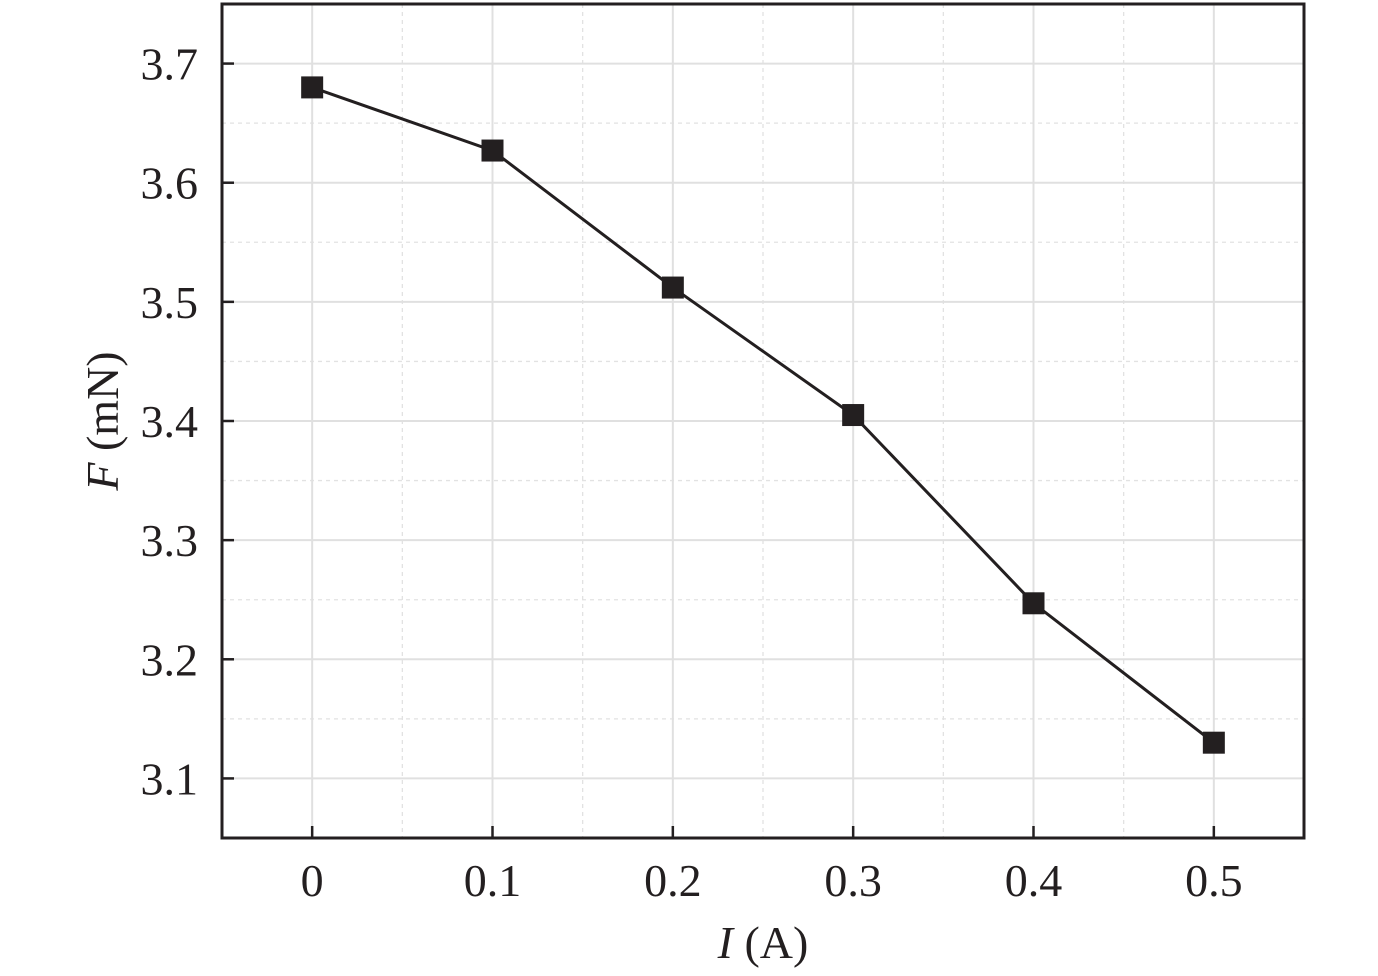  Describe the element at coordinates (170, 659) in the screenshot. I see `y-tick-label: 3.2` at that location.